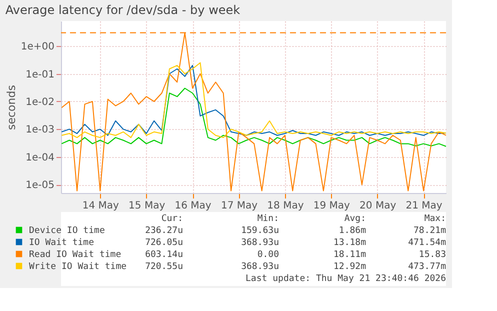 The width and height of the screenshot is (497, 311). Describe the element at coordinates (193, 206) in the screenshot. I see `x-tick-label: 16 May` at that location.